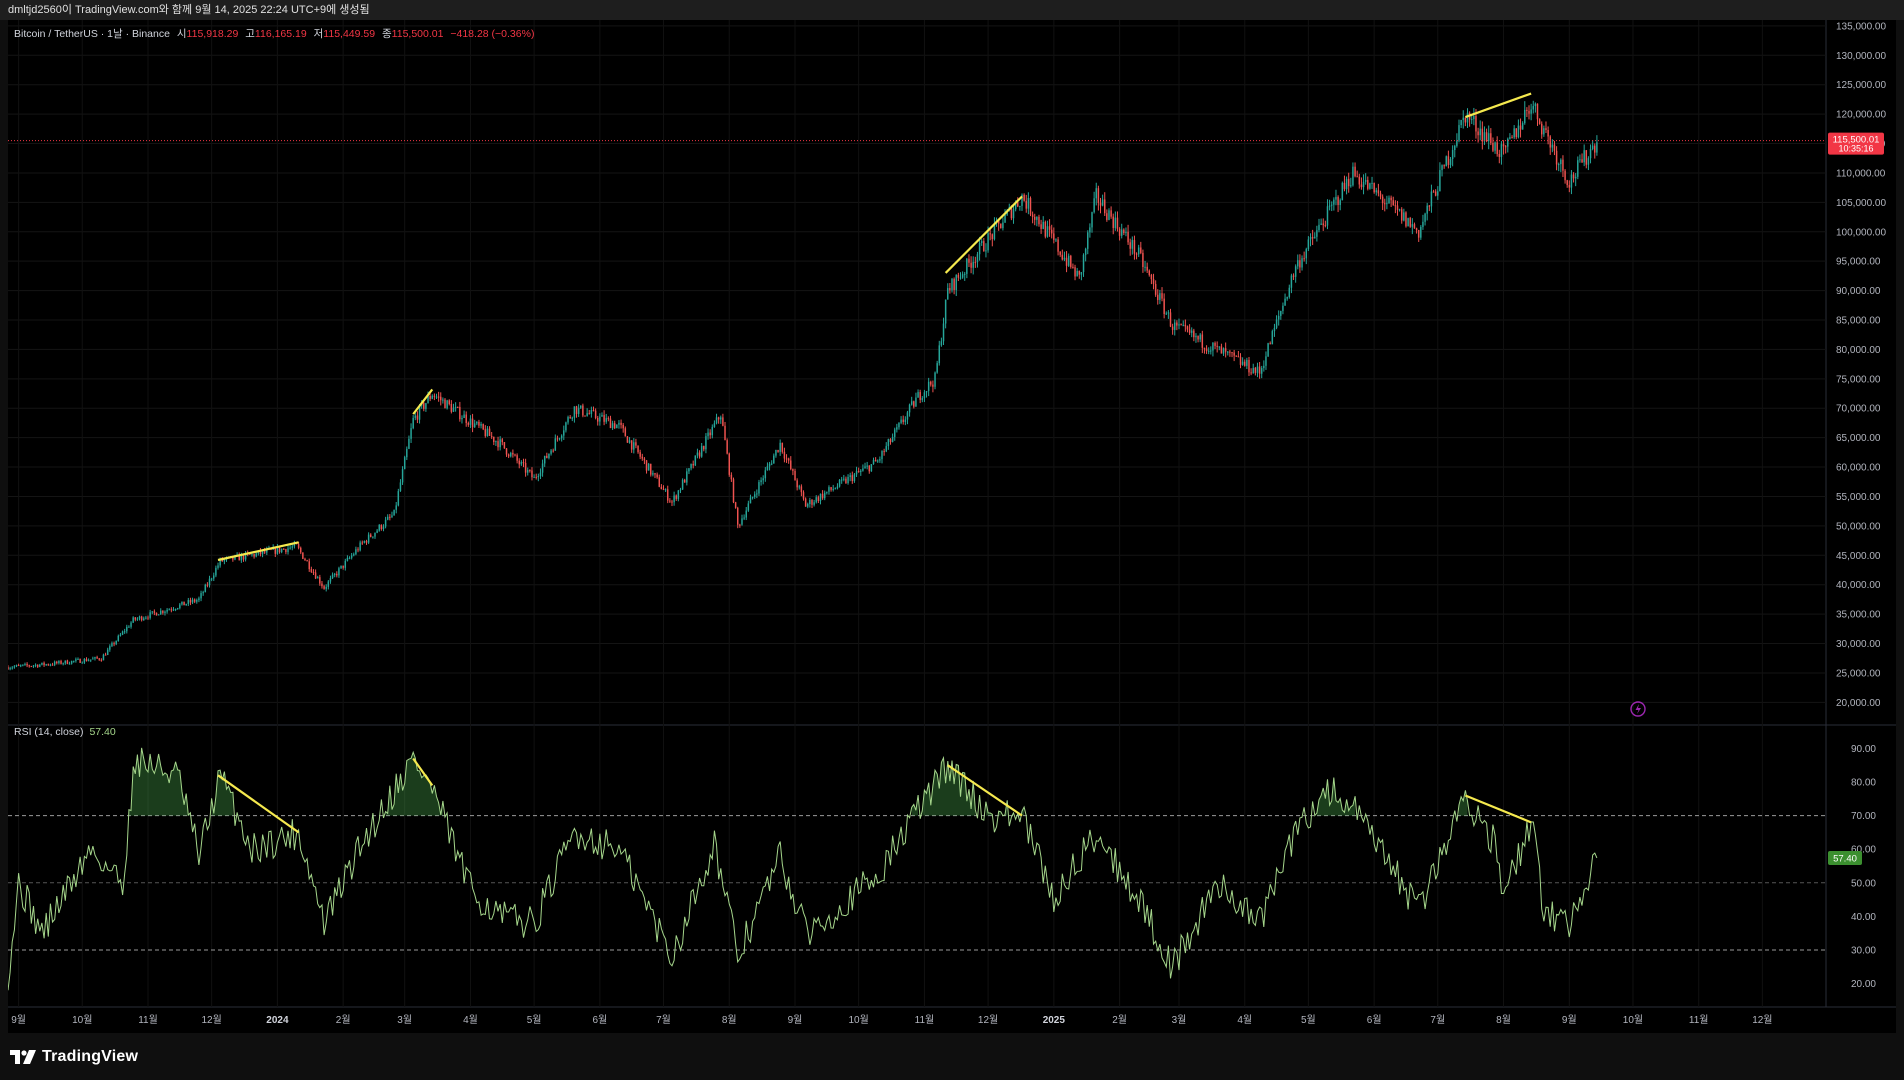 Image resolution: width=1904 pixels, height=1080 pixels. I want to click on time-tick-label: 9월, so click(1569, 1020).